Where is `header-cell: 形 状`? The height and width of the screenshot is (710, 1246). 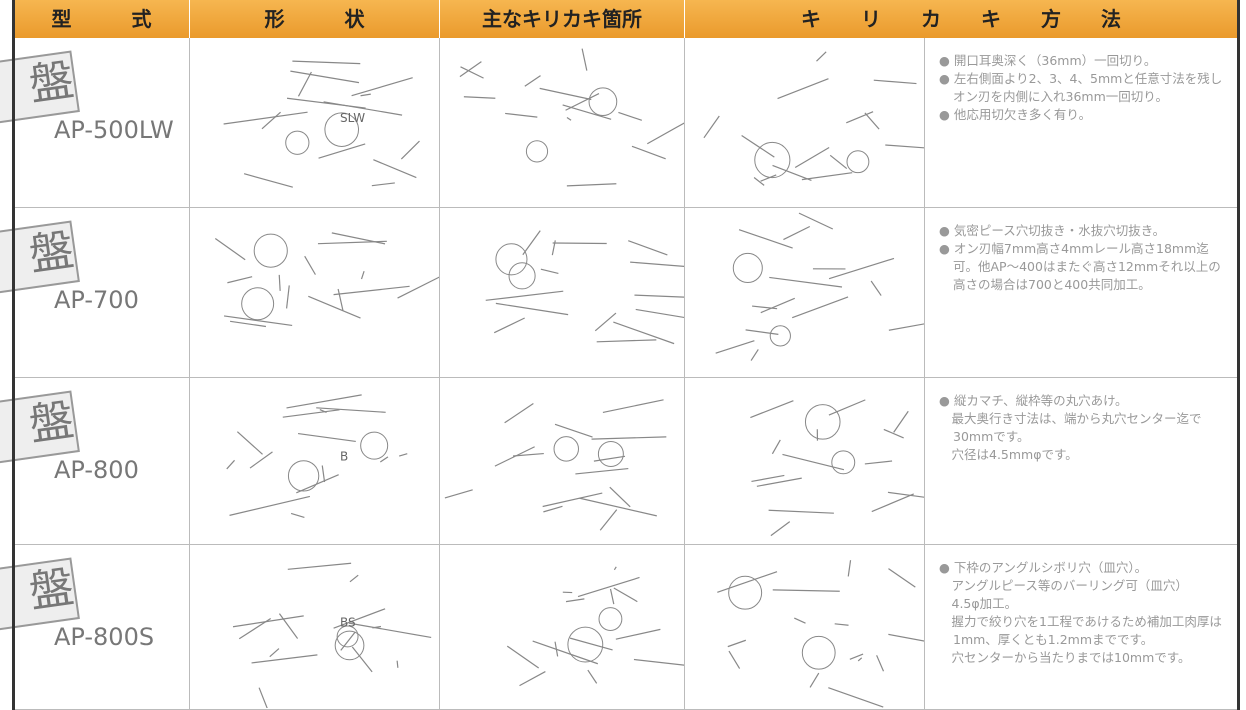
header-cell: 形 状 is located at coordinates (315, 19).